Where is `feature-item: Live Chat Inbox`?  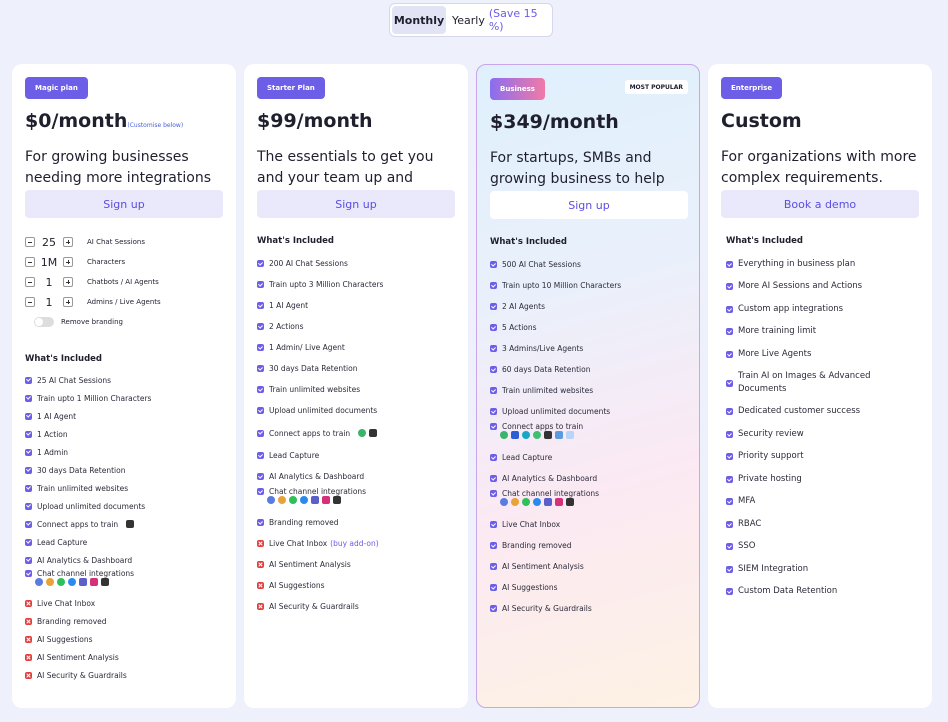 feature-item: Live Chat Inbox is located at coordinates (589, 524).